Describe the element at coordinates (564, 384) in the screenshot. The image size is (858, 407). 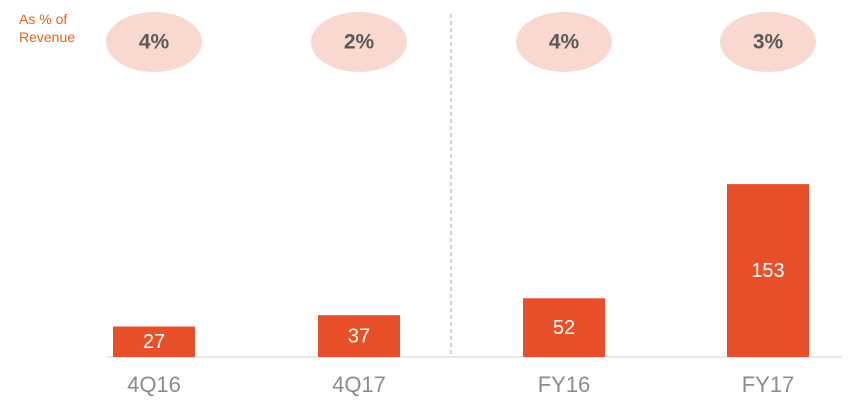
I see `x-tick-label: FY16` at that location.